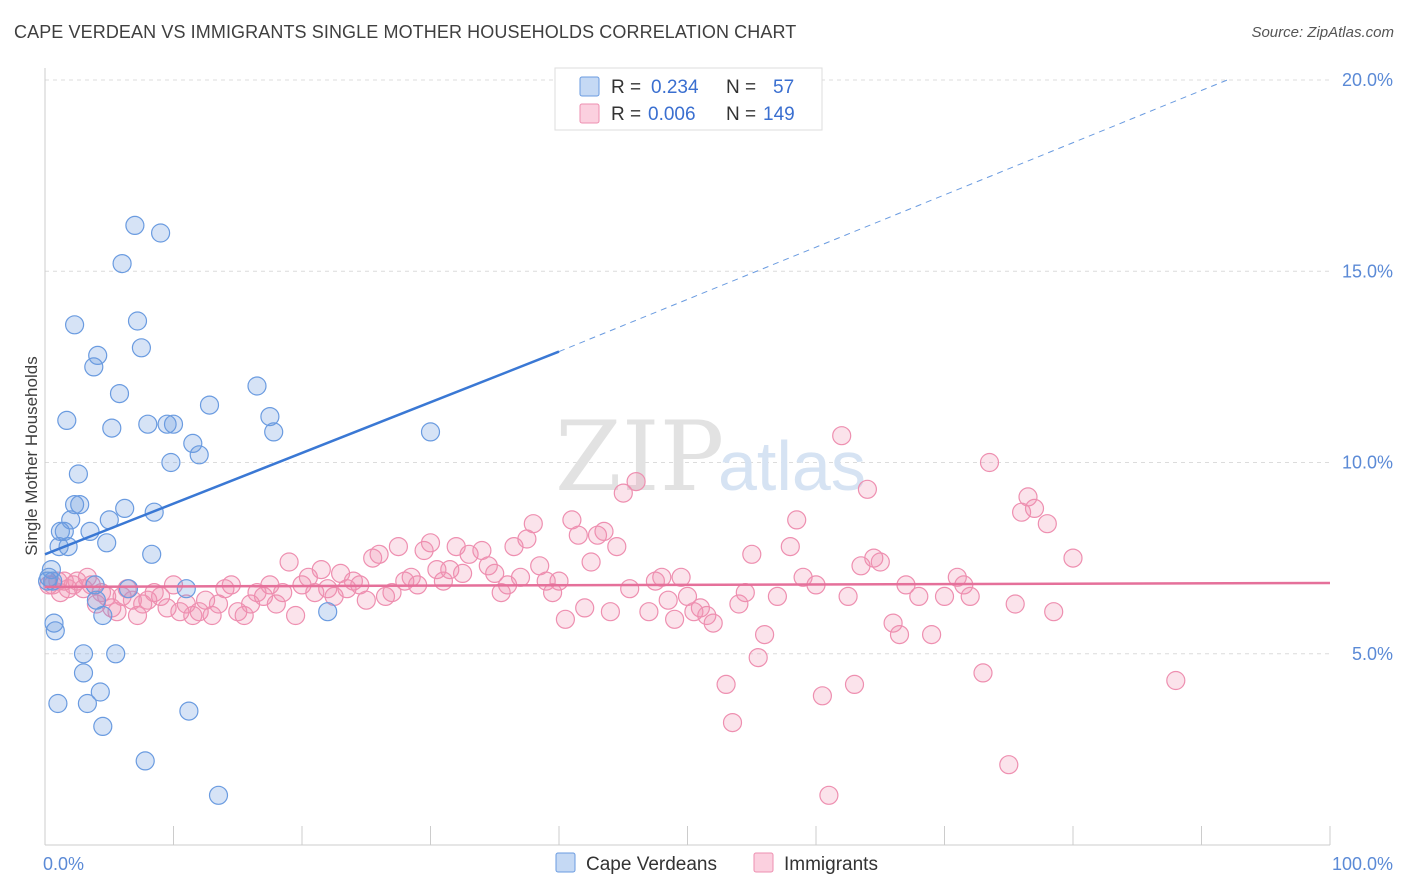  I want to click on bottom-legend-immigrants: Immigrants, so click(831, 864).